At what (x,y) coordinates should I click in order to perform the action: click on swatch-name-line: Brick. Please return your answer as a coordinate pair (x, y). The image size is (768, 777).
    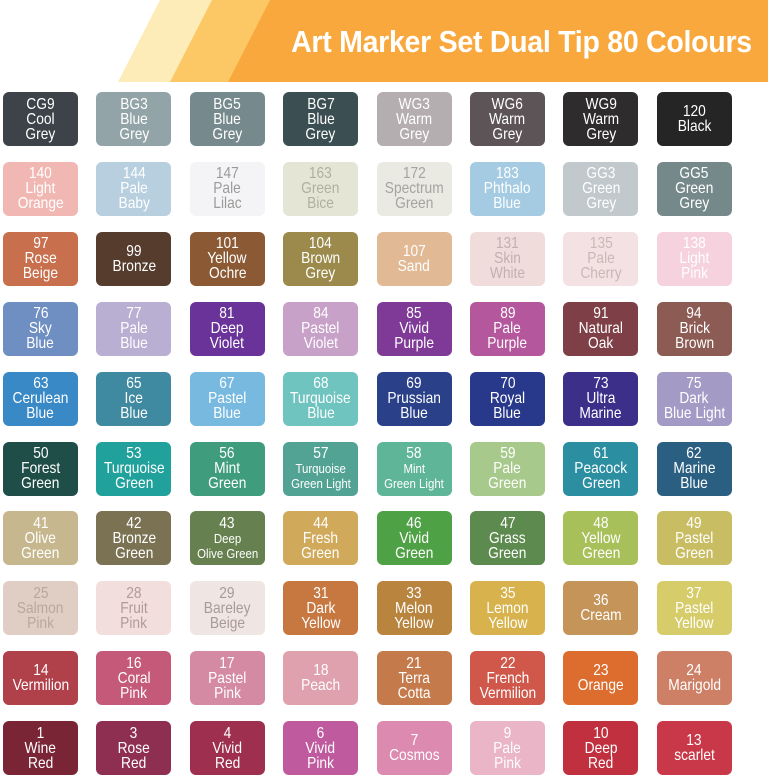
    Looking at the image, I should click on (694, 329).